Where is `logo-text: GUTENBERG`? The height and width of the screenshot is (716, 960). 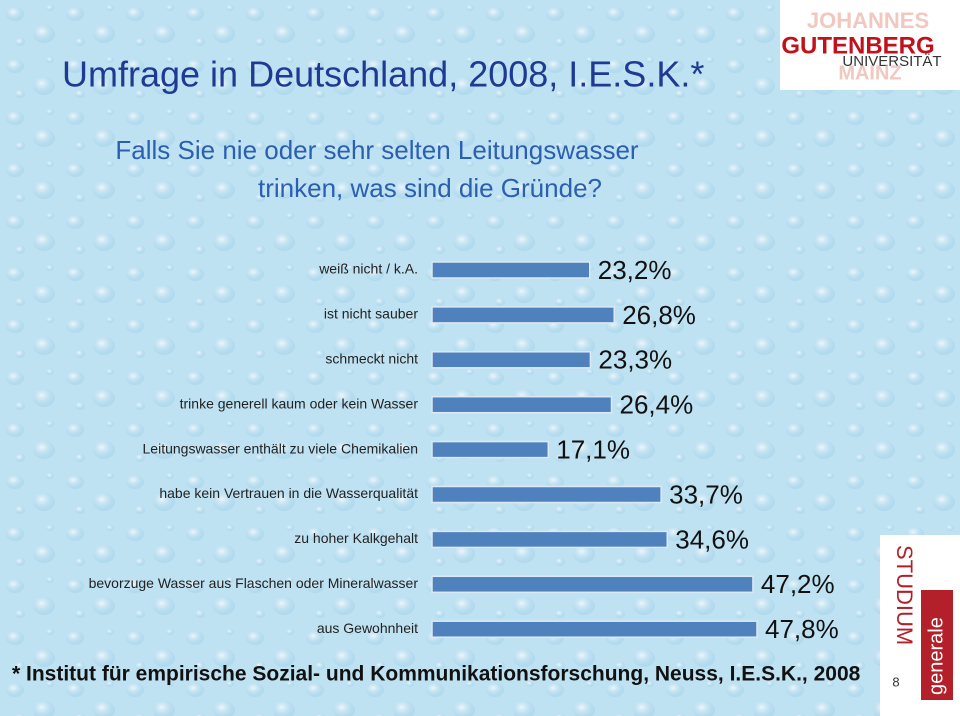
logo-text: GUTENBERG is located at coordinates (857, 45).